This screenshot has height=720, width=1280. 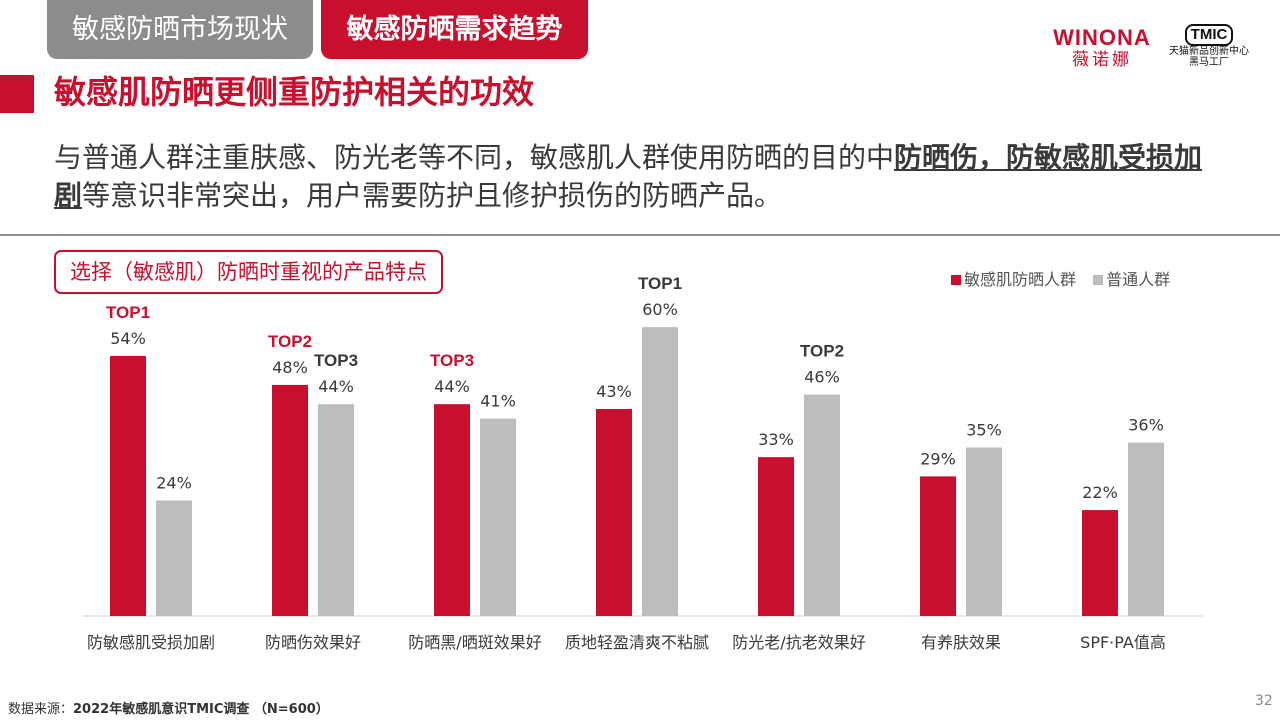 I want to click on x-tick-label: 有养肤效果, so click(x=961, y=642).